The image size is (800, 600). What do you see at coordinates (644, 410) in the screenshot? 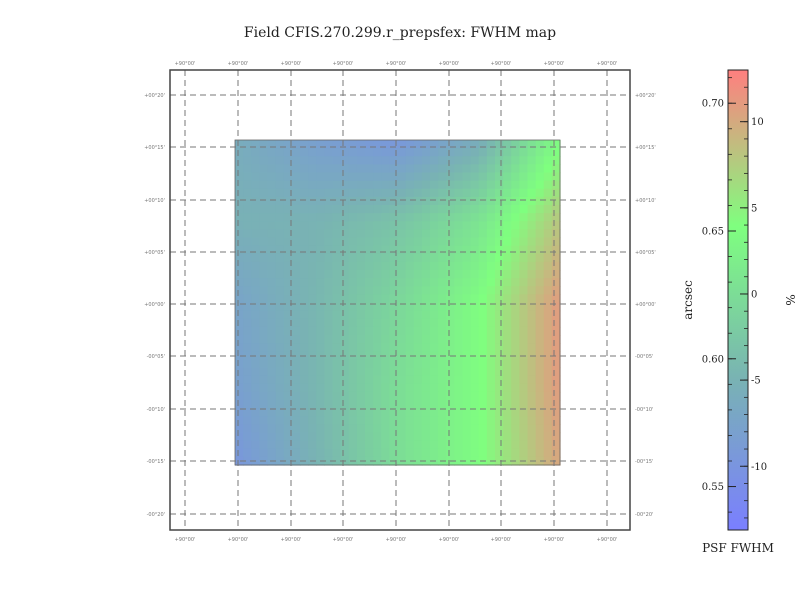
I see `dec-tick-label-right: -00°10'` at bounding box center [644, 410].